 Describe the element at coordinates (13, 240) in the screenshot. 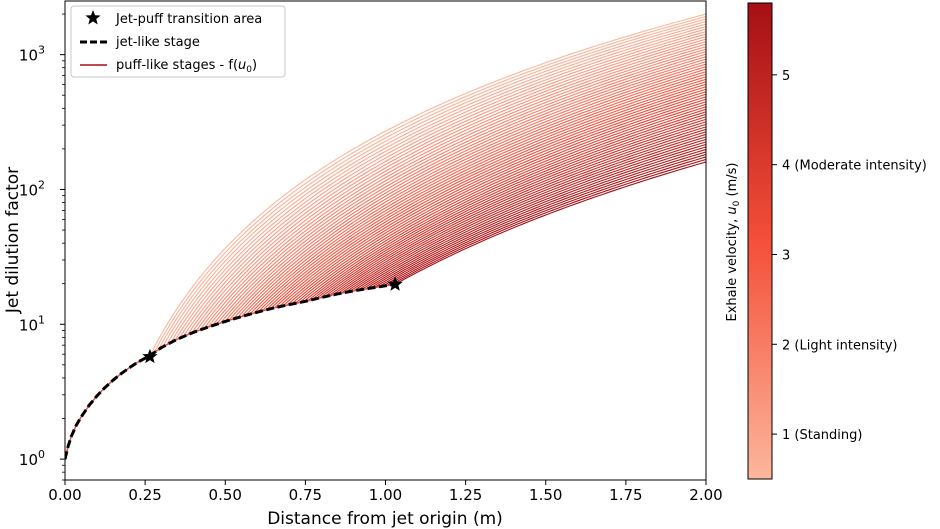

I see `y-axis-label: Jet dilution factor` at that location.